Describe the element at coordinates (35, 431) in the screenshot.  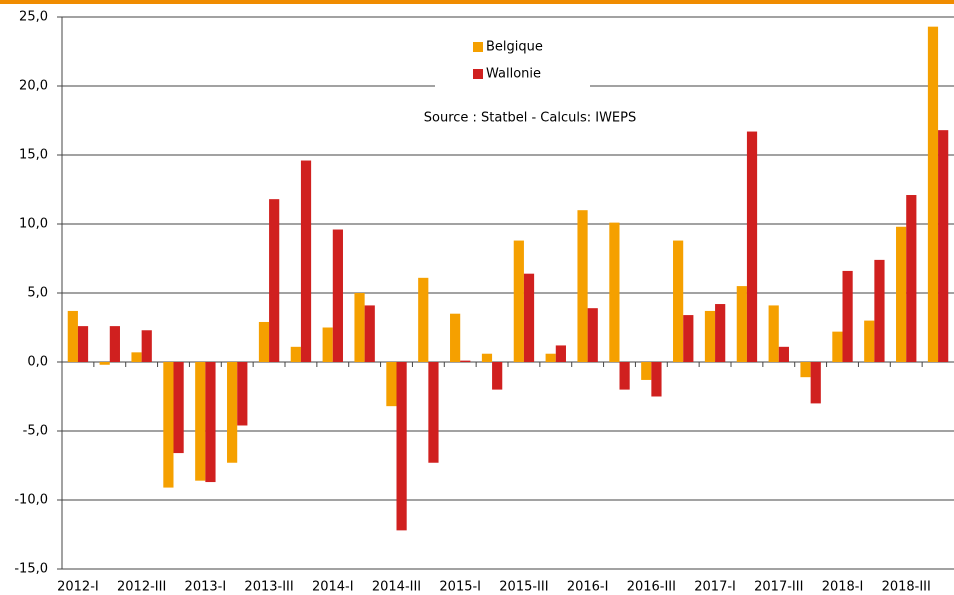
I see `y-tick-label: -5,0` at that location.